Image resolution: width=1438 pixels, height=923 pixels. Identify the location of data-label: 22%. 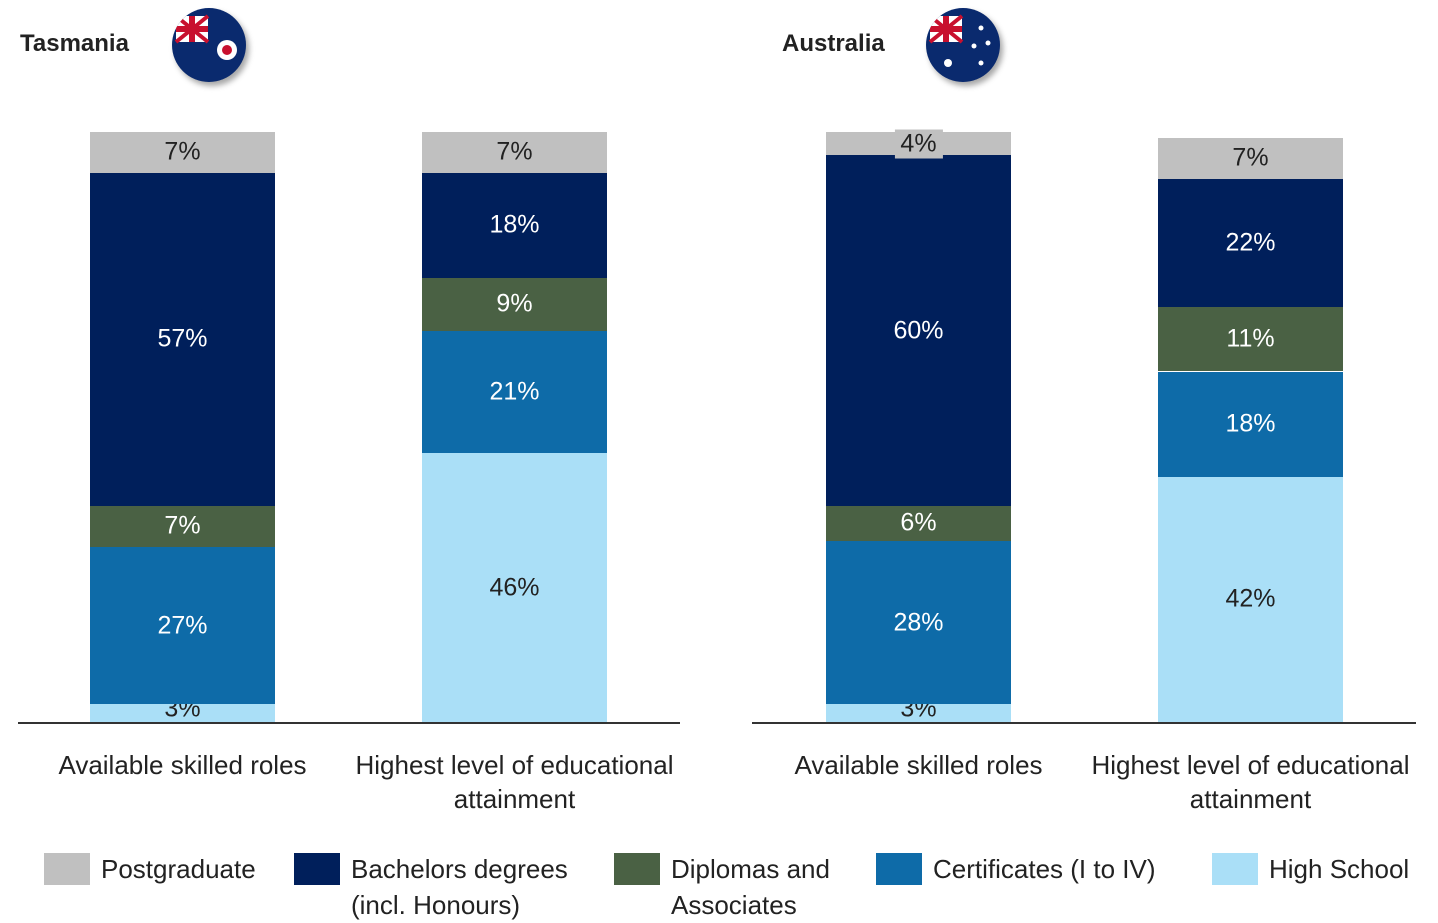
(1250, 242).